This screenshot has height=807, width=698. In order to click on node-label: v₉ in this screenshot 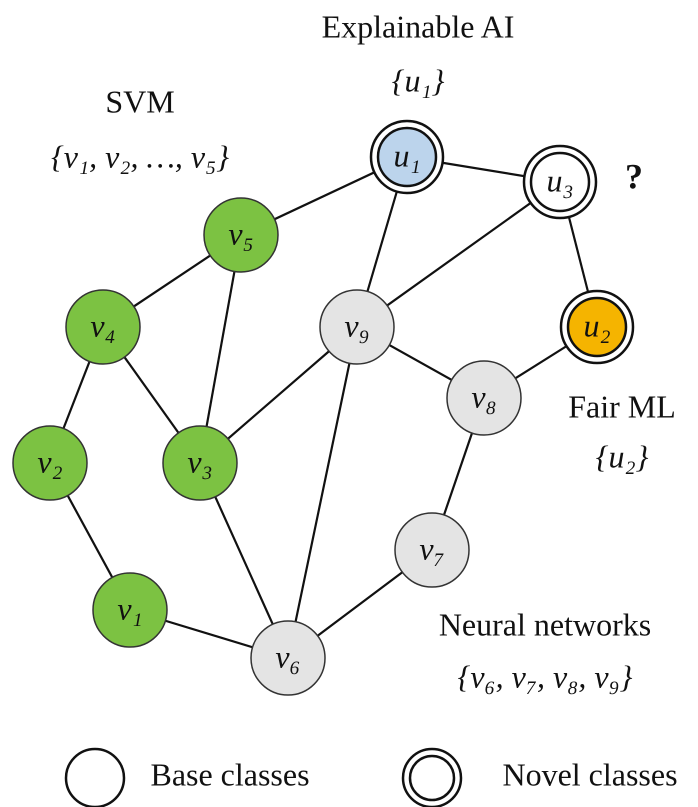, I will do `click(356, 325)`.